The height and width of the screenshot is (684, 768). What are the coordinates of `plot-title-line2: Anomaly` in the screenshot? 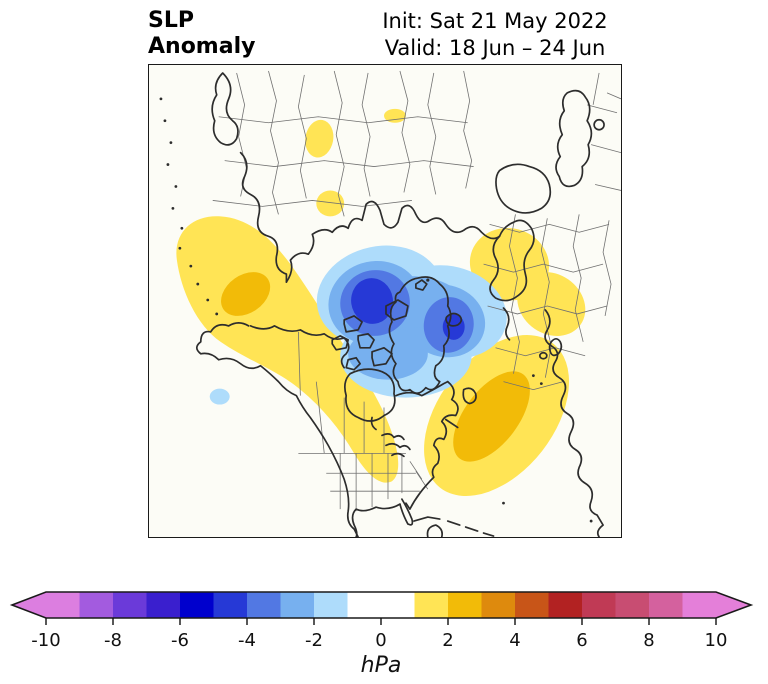 It's located at (202, 46).